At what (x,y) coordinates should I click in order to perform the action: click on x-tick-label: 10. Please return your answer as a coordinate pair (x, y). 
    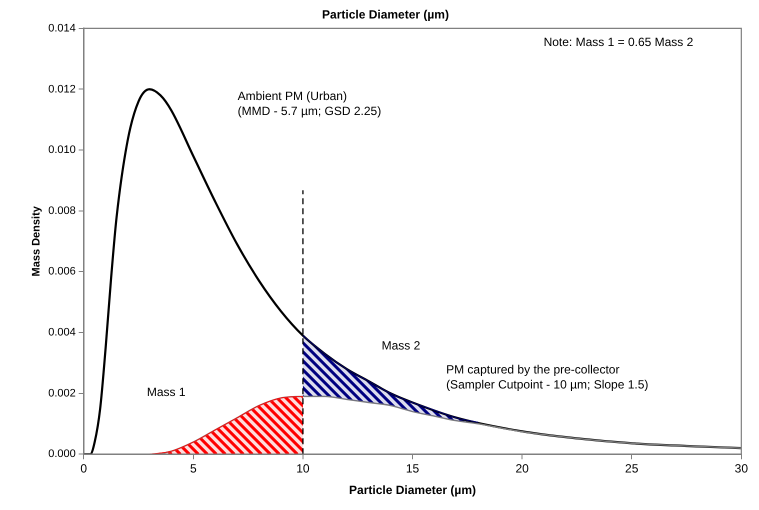
    Looking at the image, I should click on (303, 469).